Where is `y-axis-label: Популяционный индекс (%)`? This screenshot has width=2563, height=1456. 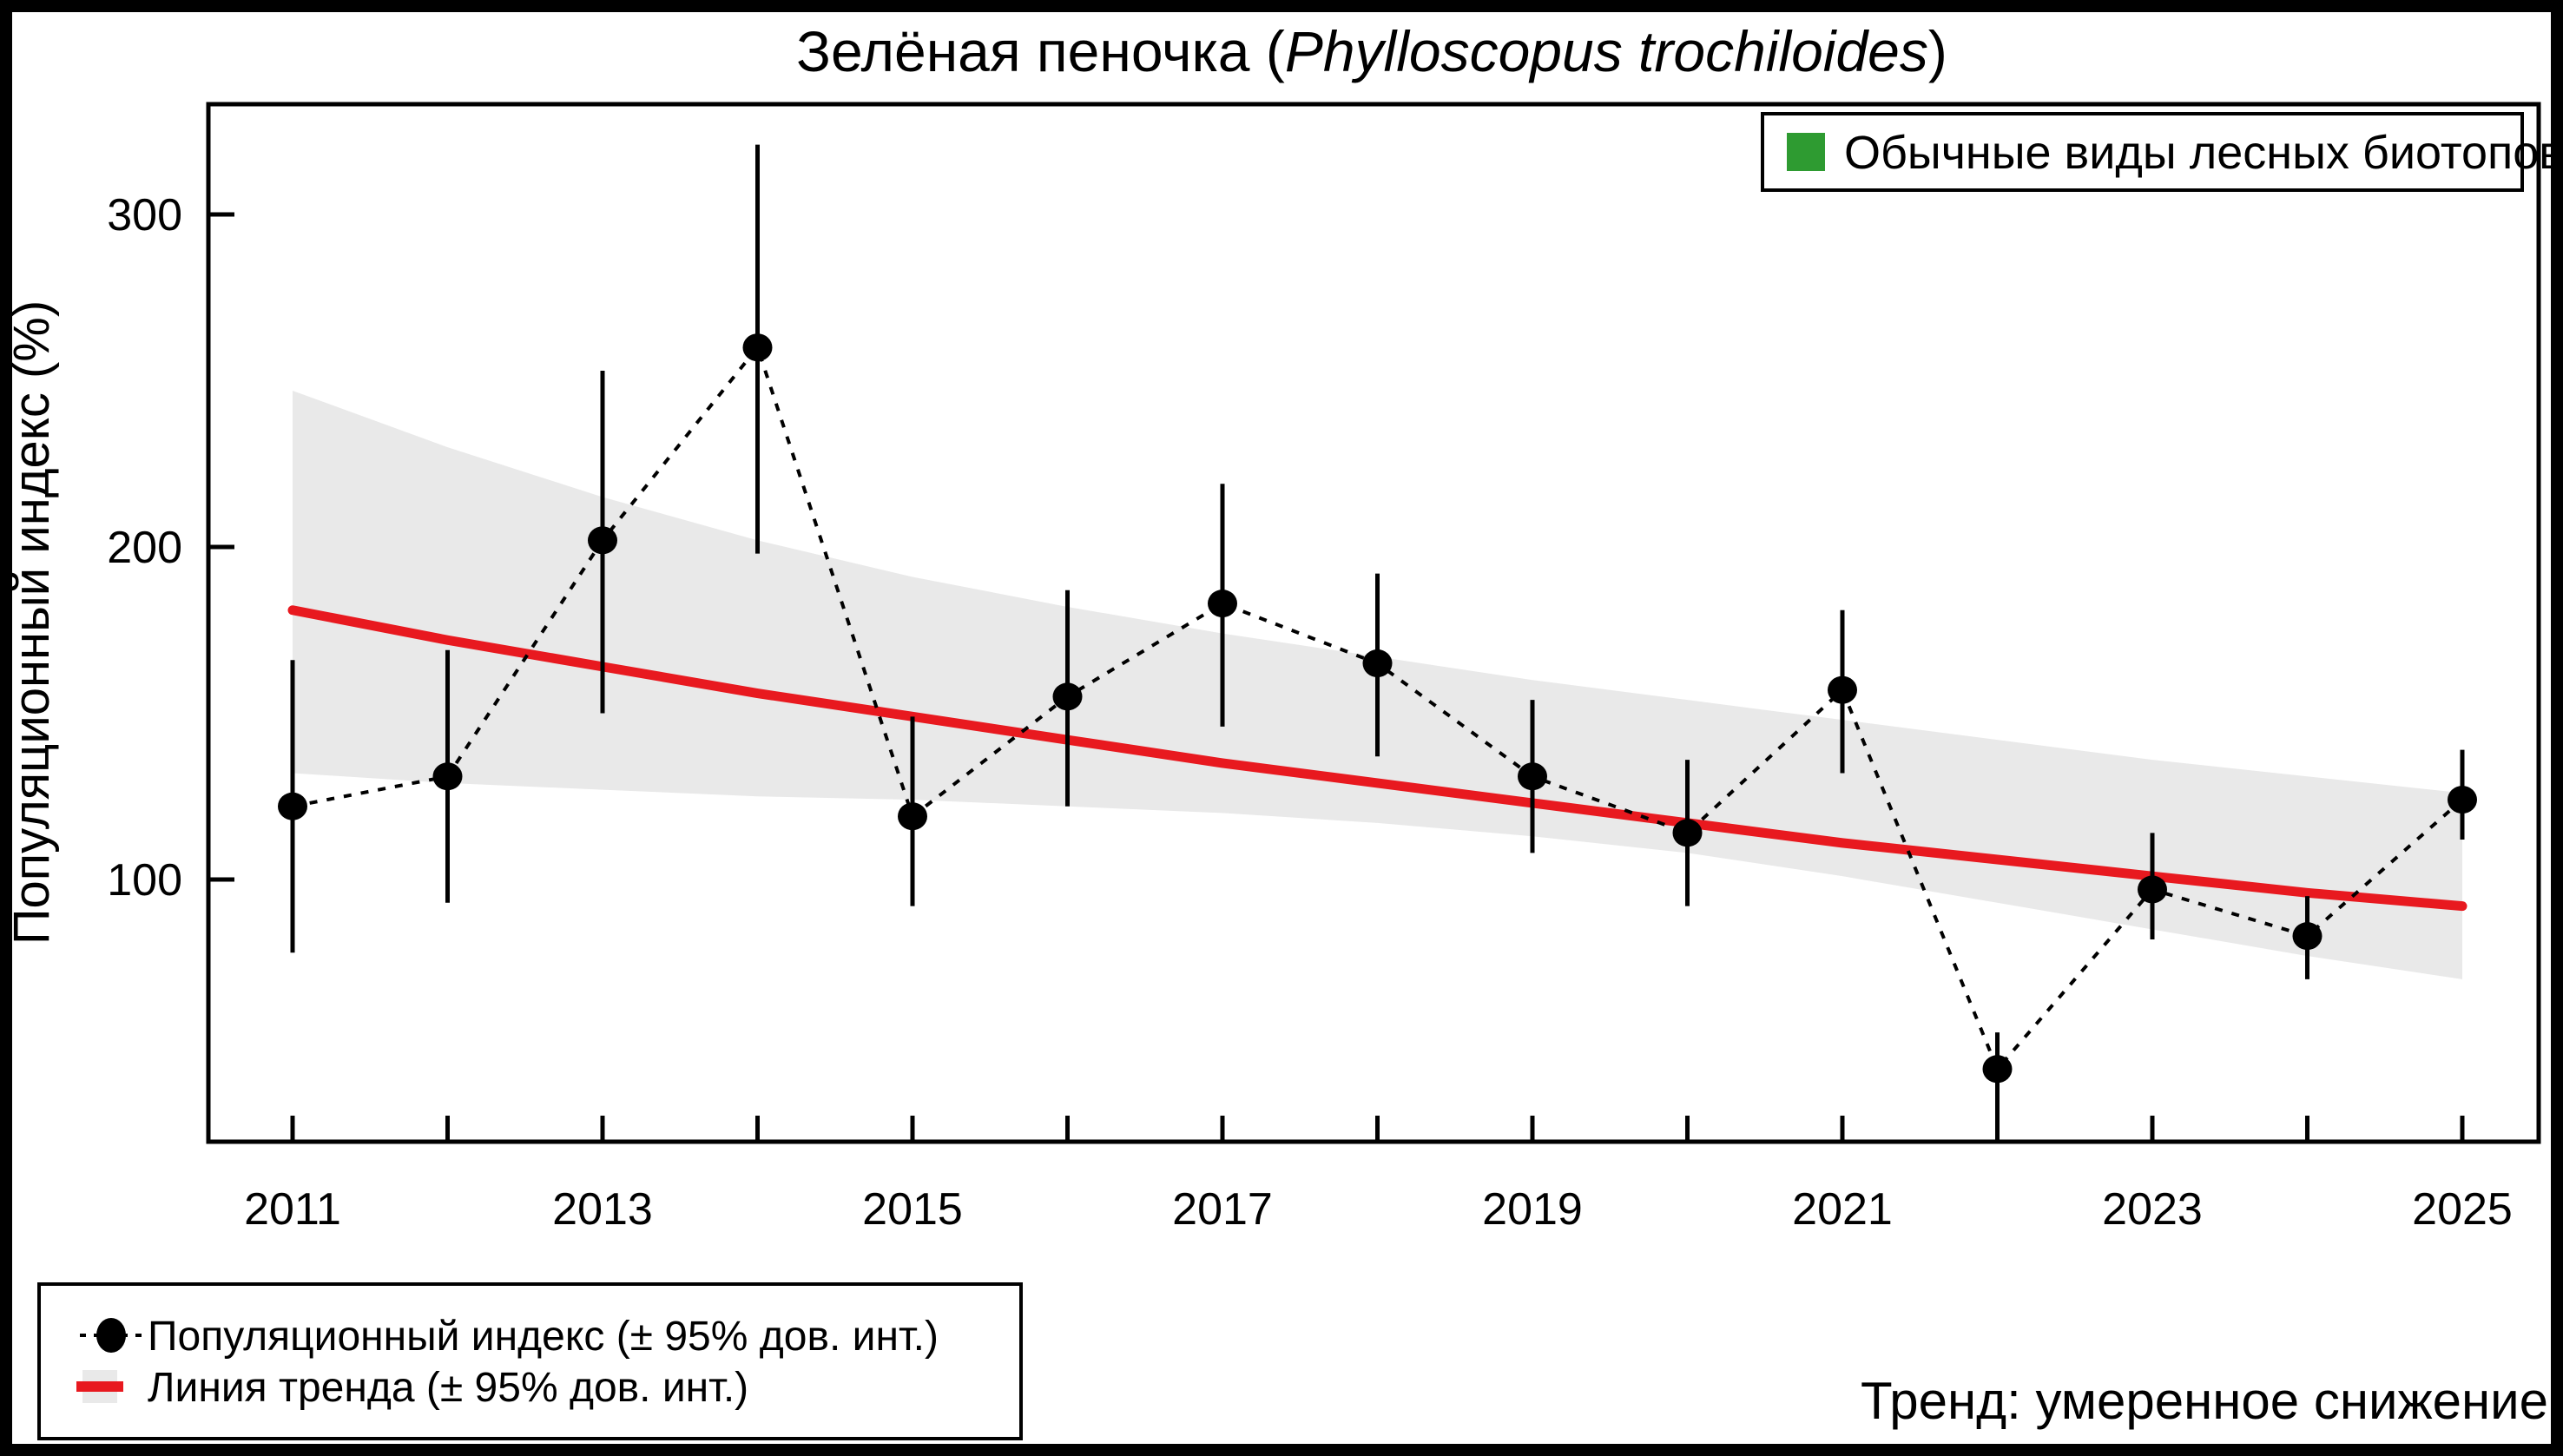
y-axis-label: Популяционный индекс (%) is located at coordinates (31, 622).